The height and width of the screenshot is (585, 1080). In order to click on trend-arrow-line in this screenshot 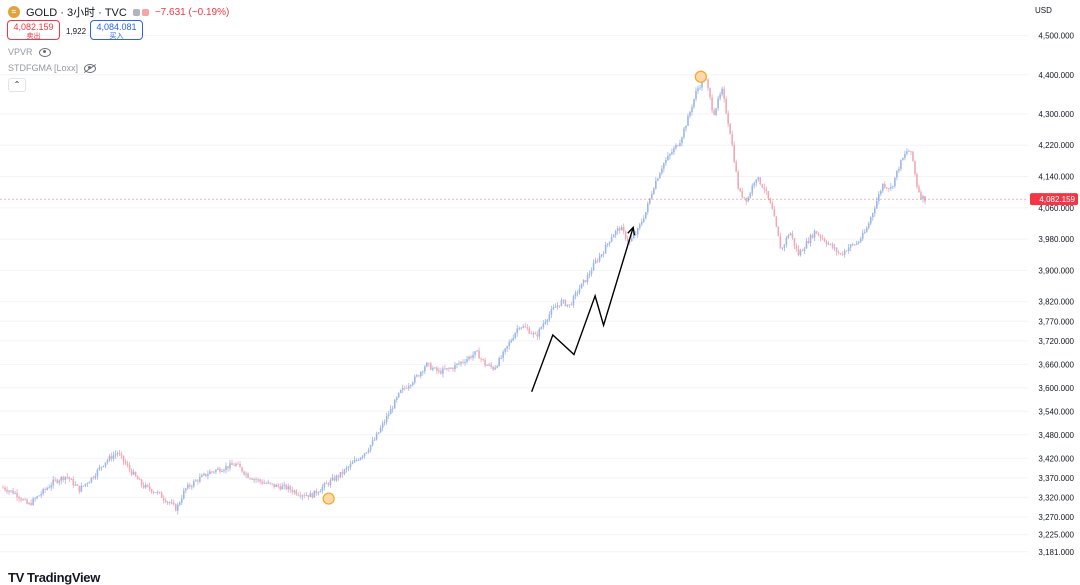, I will do `click(582, 309)`.